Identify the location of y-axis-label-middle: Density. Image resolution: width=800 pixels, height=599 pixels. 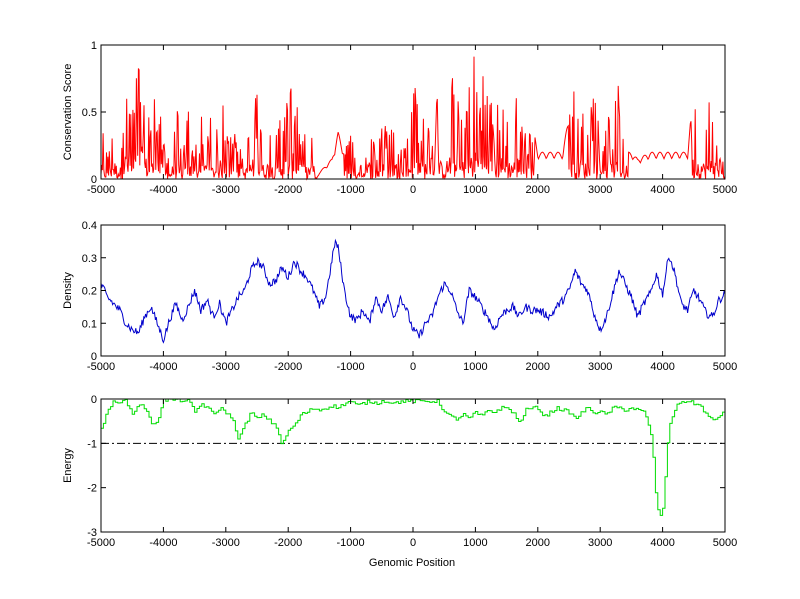
(68, 290).